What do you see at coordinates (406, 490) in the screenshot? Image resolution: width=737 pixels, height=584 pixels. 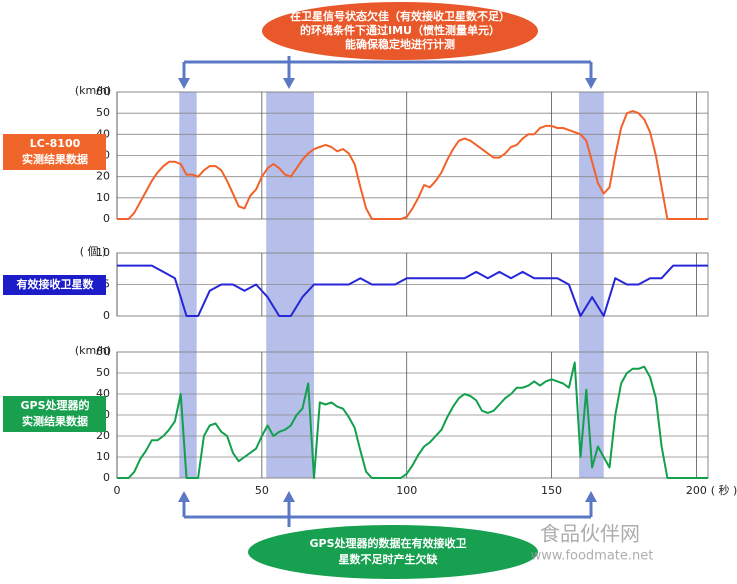 I see `x-tick-label: 100` at bounding box center [406, 490].